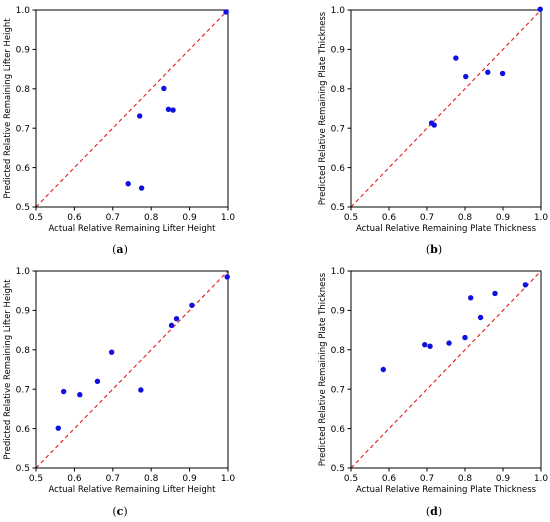 The width and height of the screenshot is (550, 522). Describe the element at coordinates (119, 511) in the screenshot. I see `subplot-caption: (c)` at that location.